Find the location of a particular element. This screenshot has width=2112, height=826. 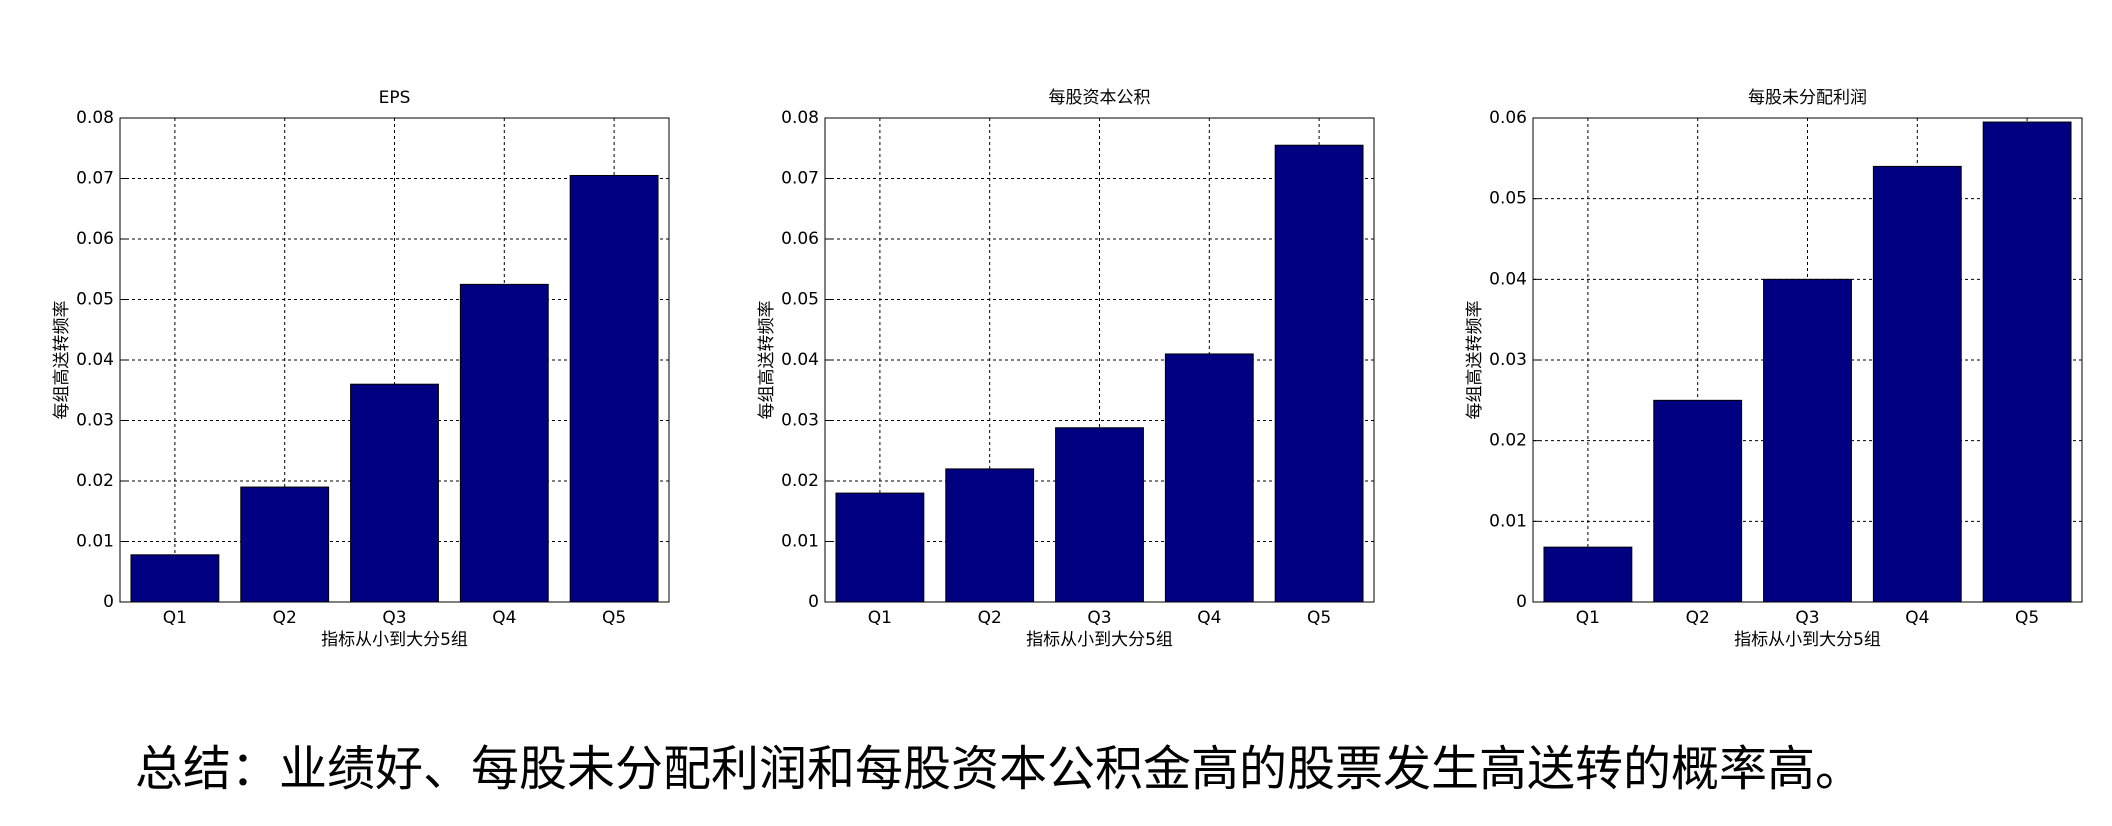

summary: 总结：业绩好、每股未分配利润和每股资本公积金高的股票发生高送转的概率高。 is located at coordinates (999, 769).